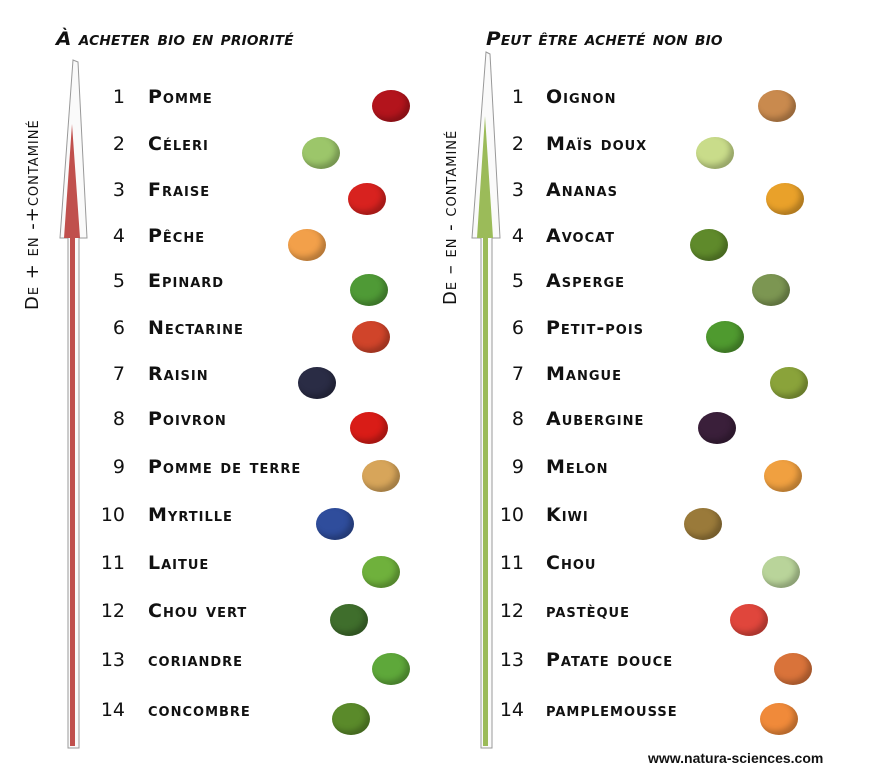 The image size is (880, 769). Describe the element at coordinates (178, 144) in the screenshot. I see `item-name: Céleri` at that location.